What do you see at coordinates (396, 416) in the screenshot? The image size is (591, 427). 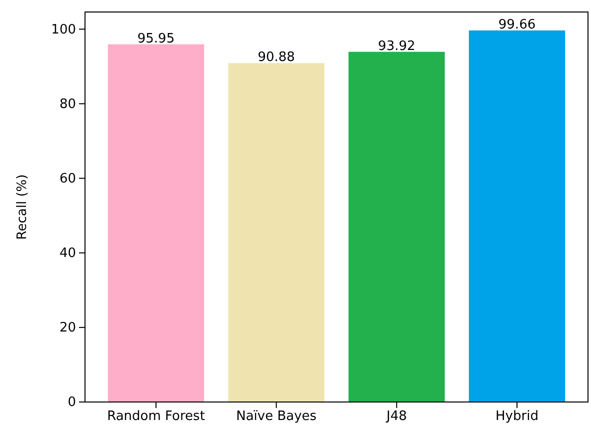 I see `x-tick-label: J48` at bounding box center [396, 416].